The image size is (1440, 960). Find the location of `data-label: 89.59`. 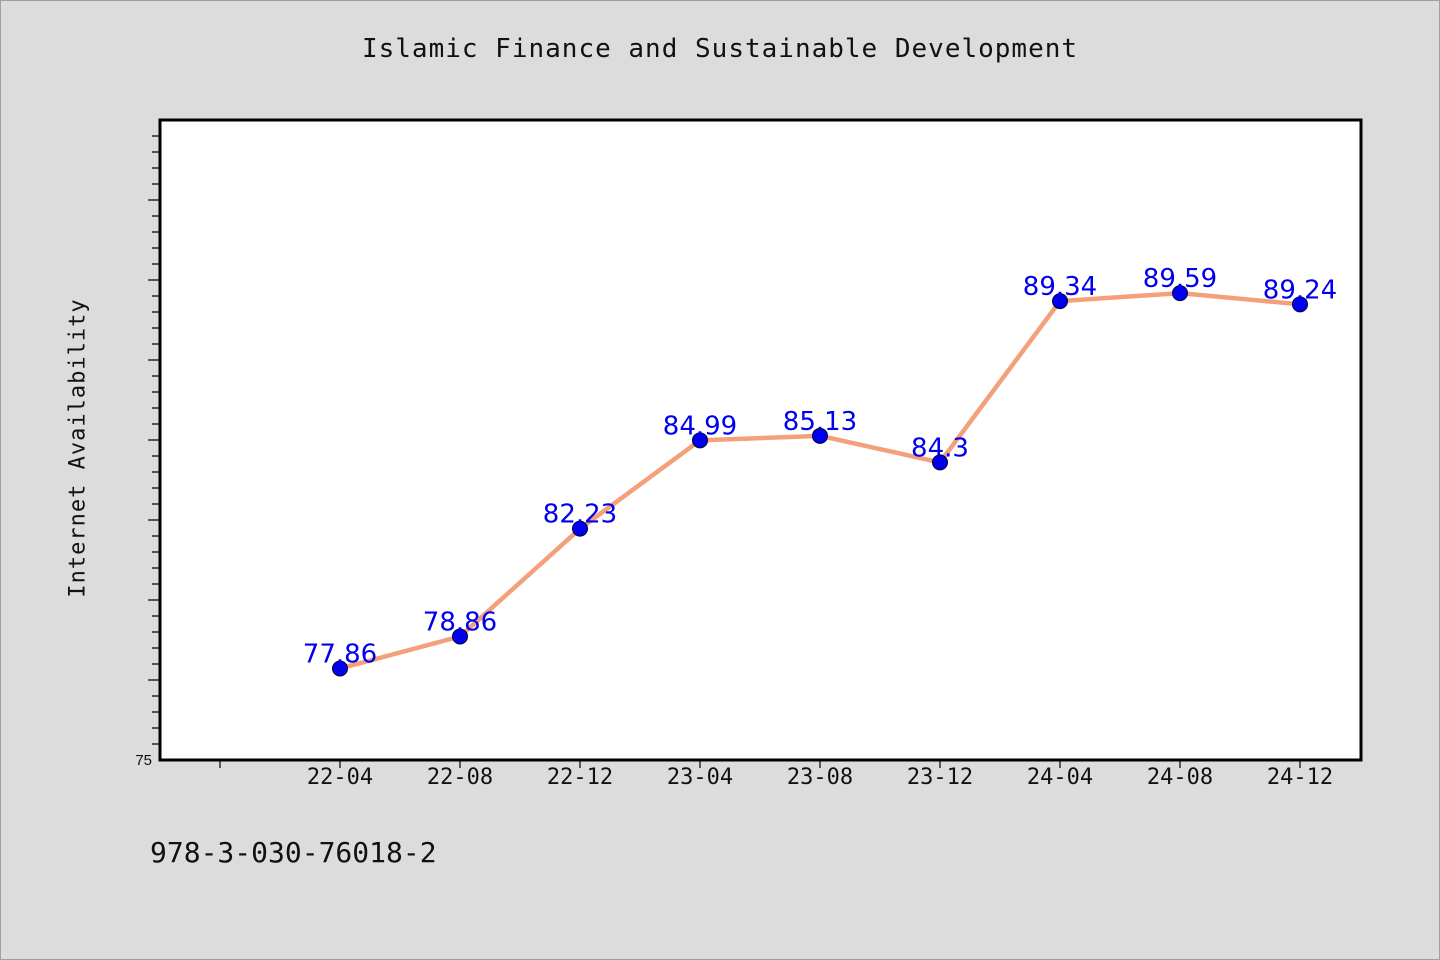

data-label: 89.59 is located at coordinates (1180, 279).